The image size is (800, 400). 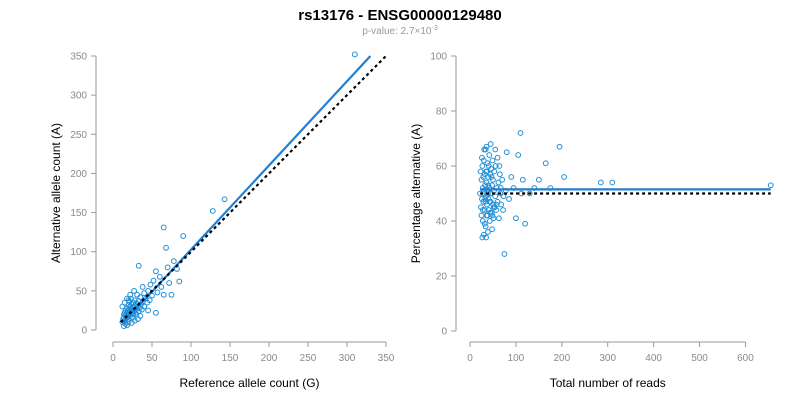 What do you see at coordinates (444, 332) in the screenshot?
I see `y-tick-label: 0` at bounding box center [444, 332].